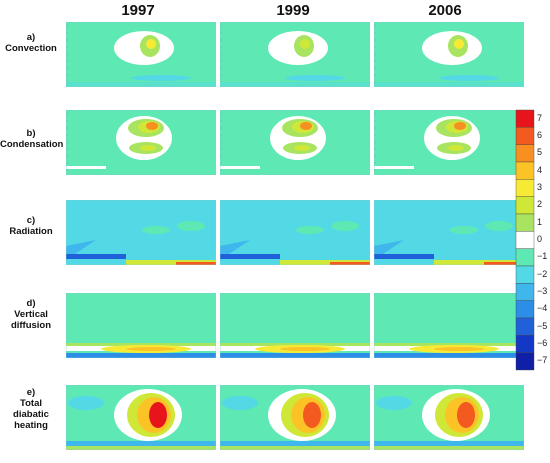  I want to click on row-label-line: d), so click(31, 303).